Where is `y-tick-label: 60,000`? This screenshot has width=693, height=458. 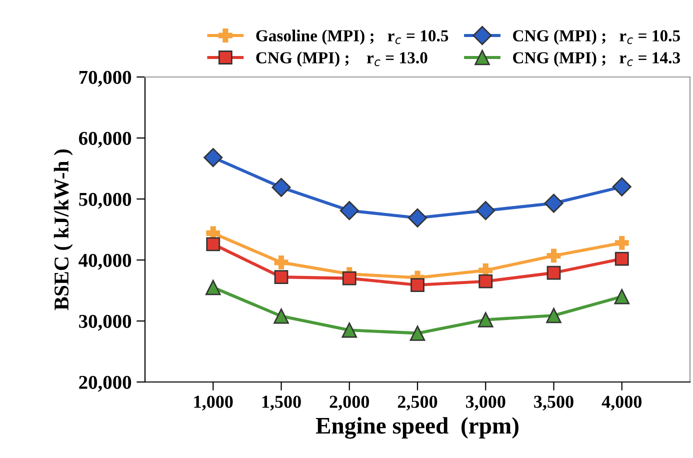
y-tick-label: 60,000 is located at coordinates (105, 140).